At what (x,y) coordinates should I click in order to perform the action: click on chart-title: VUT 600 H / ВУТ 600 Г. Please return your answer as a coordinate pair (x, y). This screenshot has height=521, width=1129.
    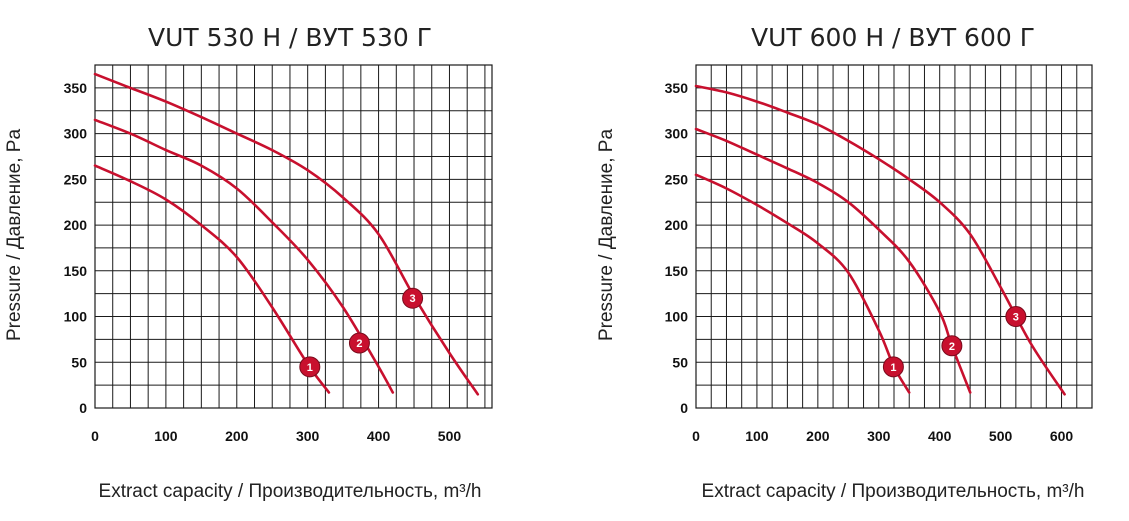
    Looking at the image, I should click on (893, 37).